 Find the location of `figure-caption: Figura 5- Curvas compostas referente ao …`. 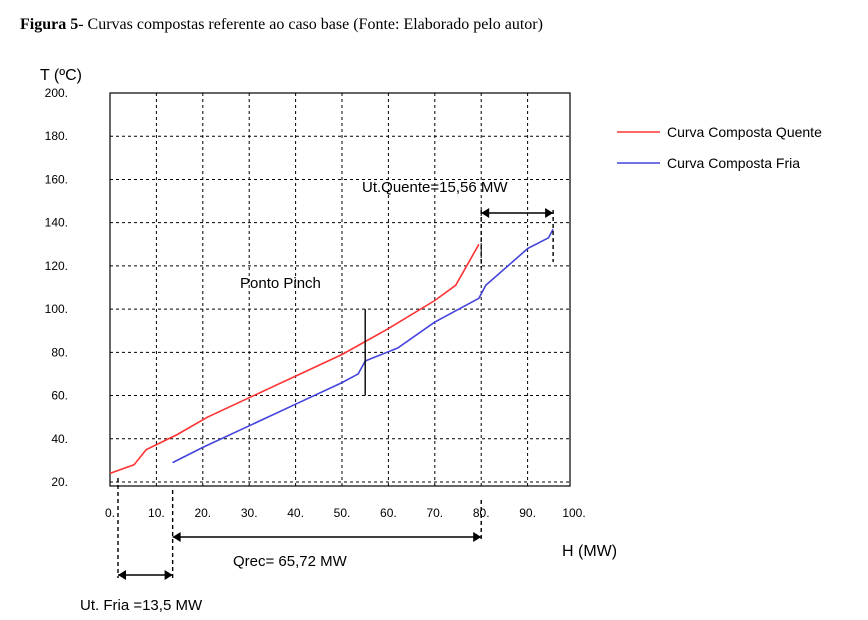

figure-caption: Figura 5- Curvas compostas referente ao … is located at coordinates (281, 24).